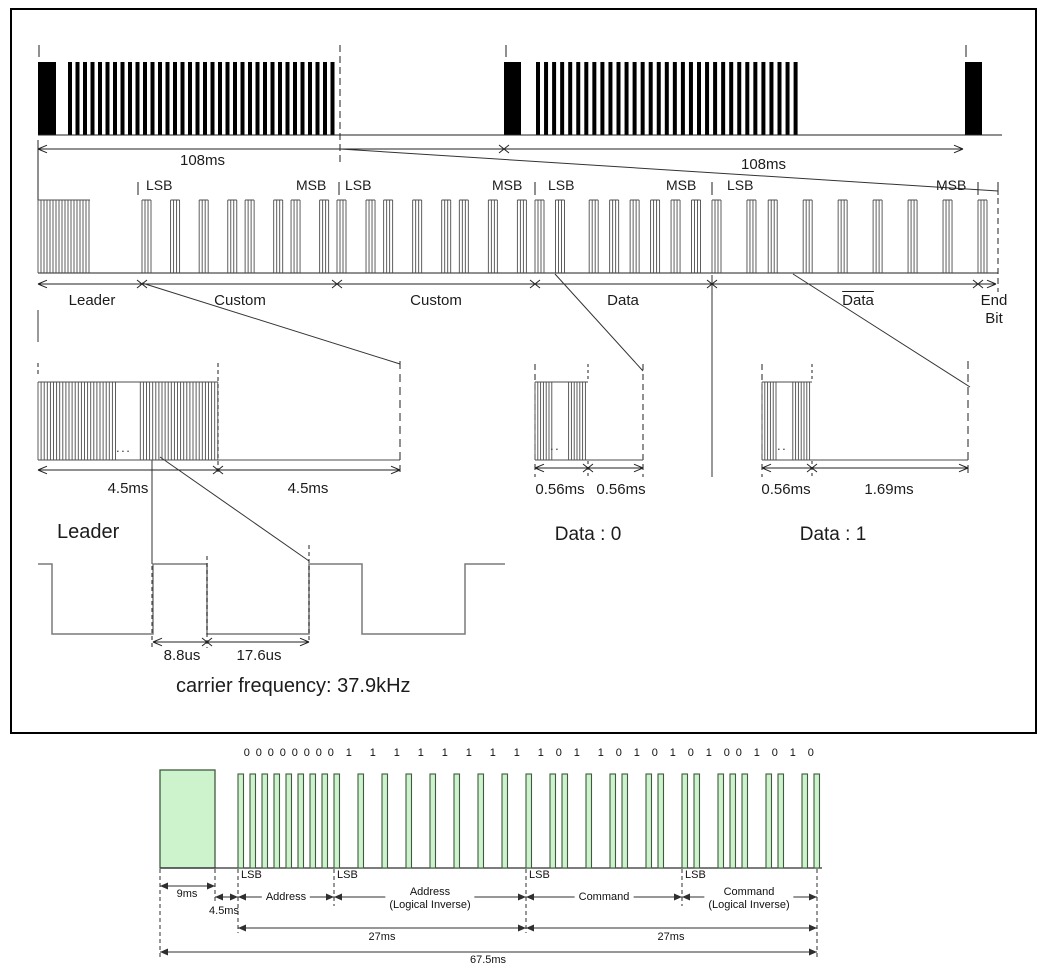  Describe the element at coordinates (224, 911) in the screenshot. I see `gap-duration-label: 4.5ms` at that location.